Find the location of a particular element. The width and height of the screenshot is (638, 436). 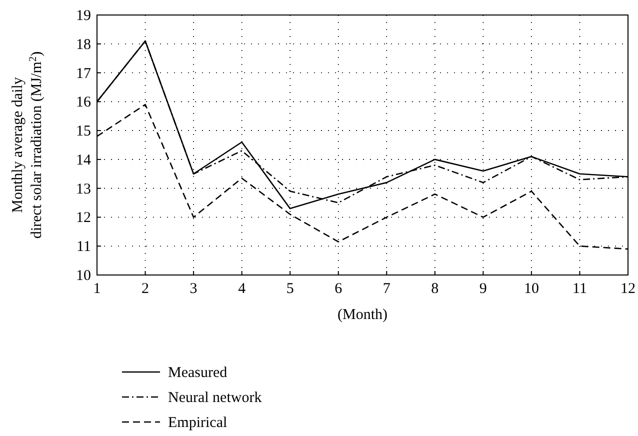

y-tick-label: 13 is located at coordinates (83, 189).